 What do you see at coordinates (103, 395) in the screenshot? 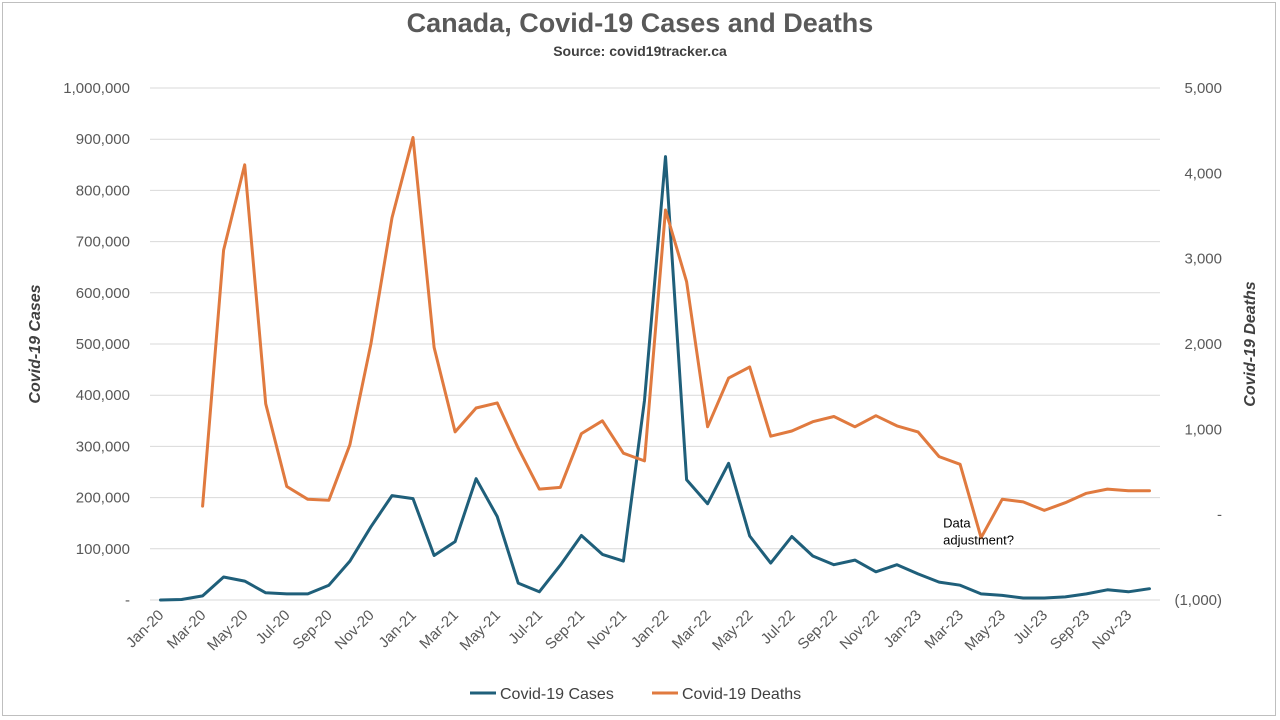
I see `y-left-tick-label: 400,000` at bounding box center [103, 395].